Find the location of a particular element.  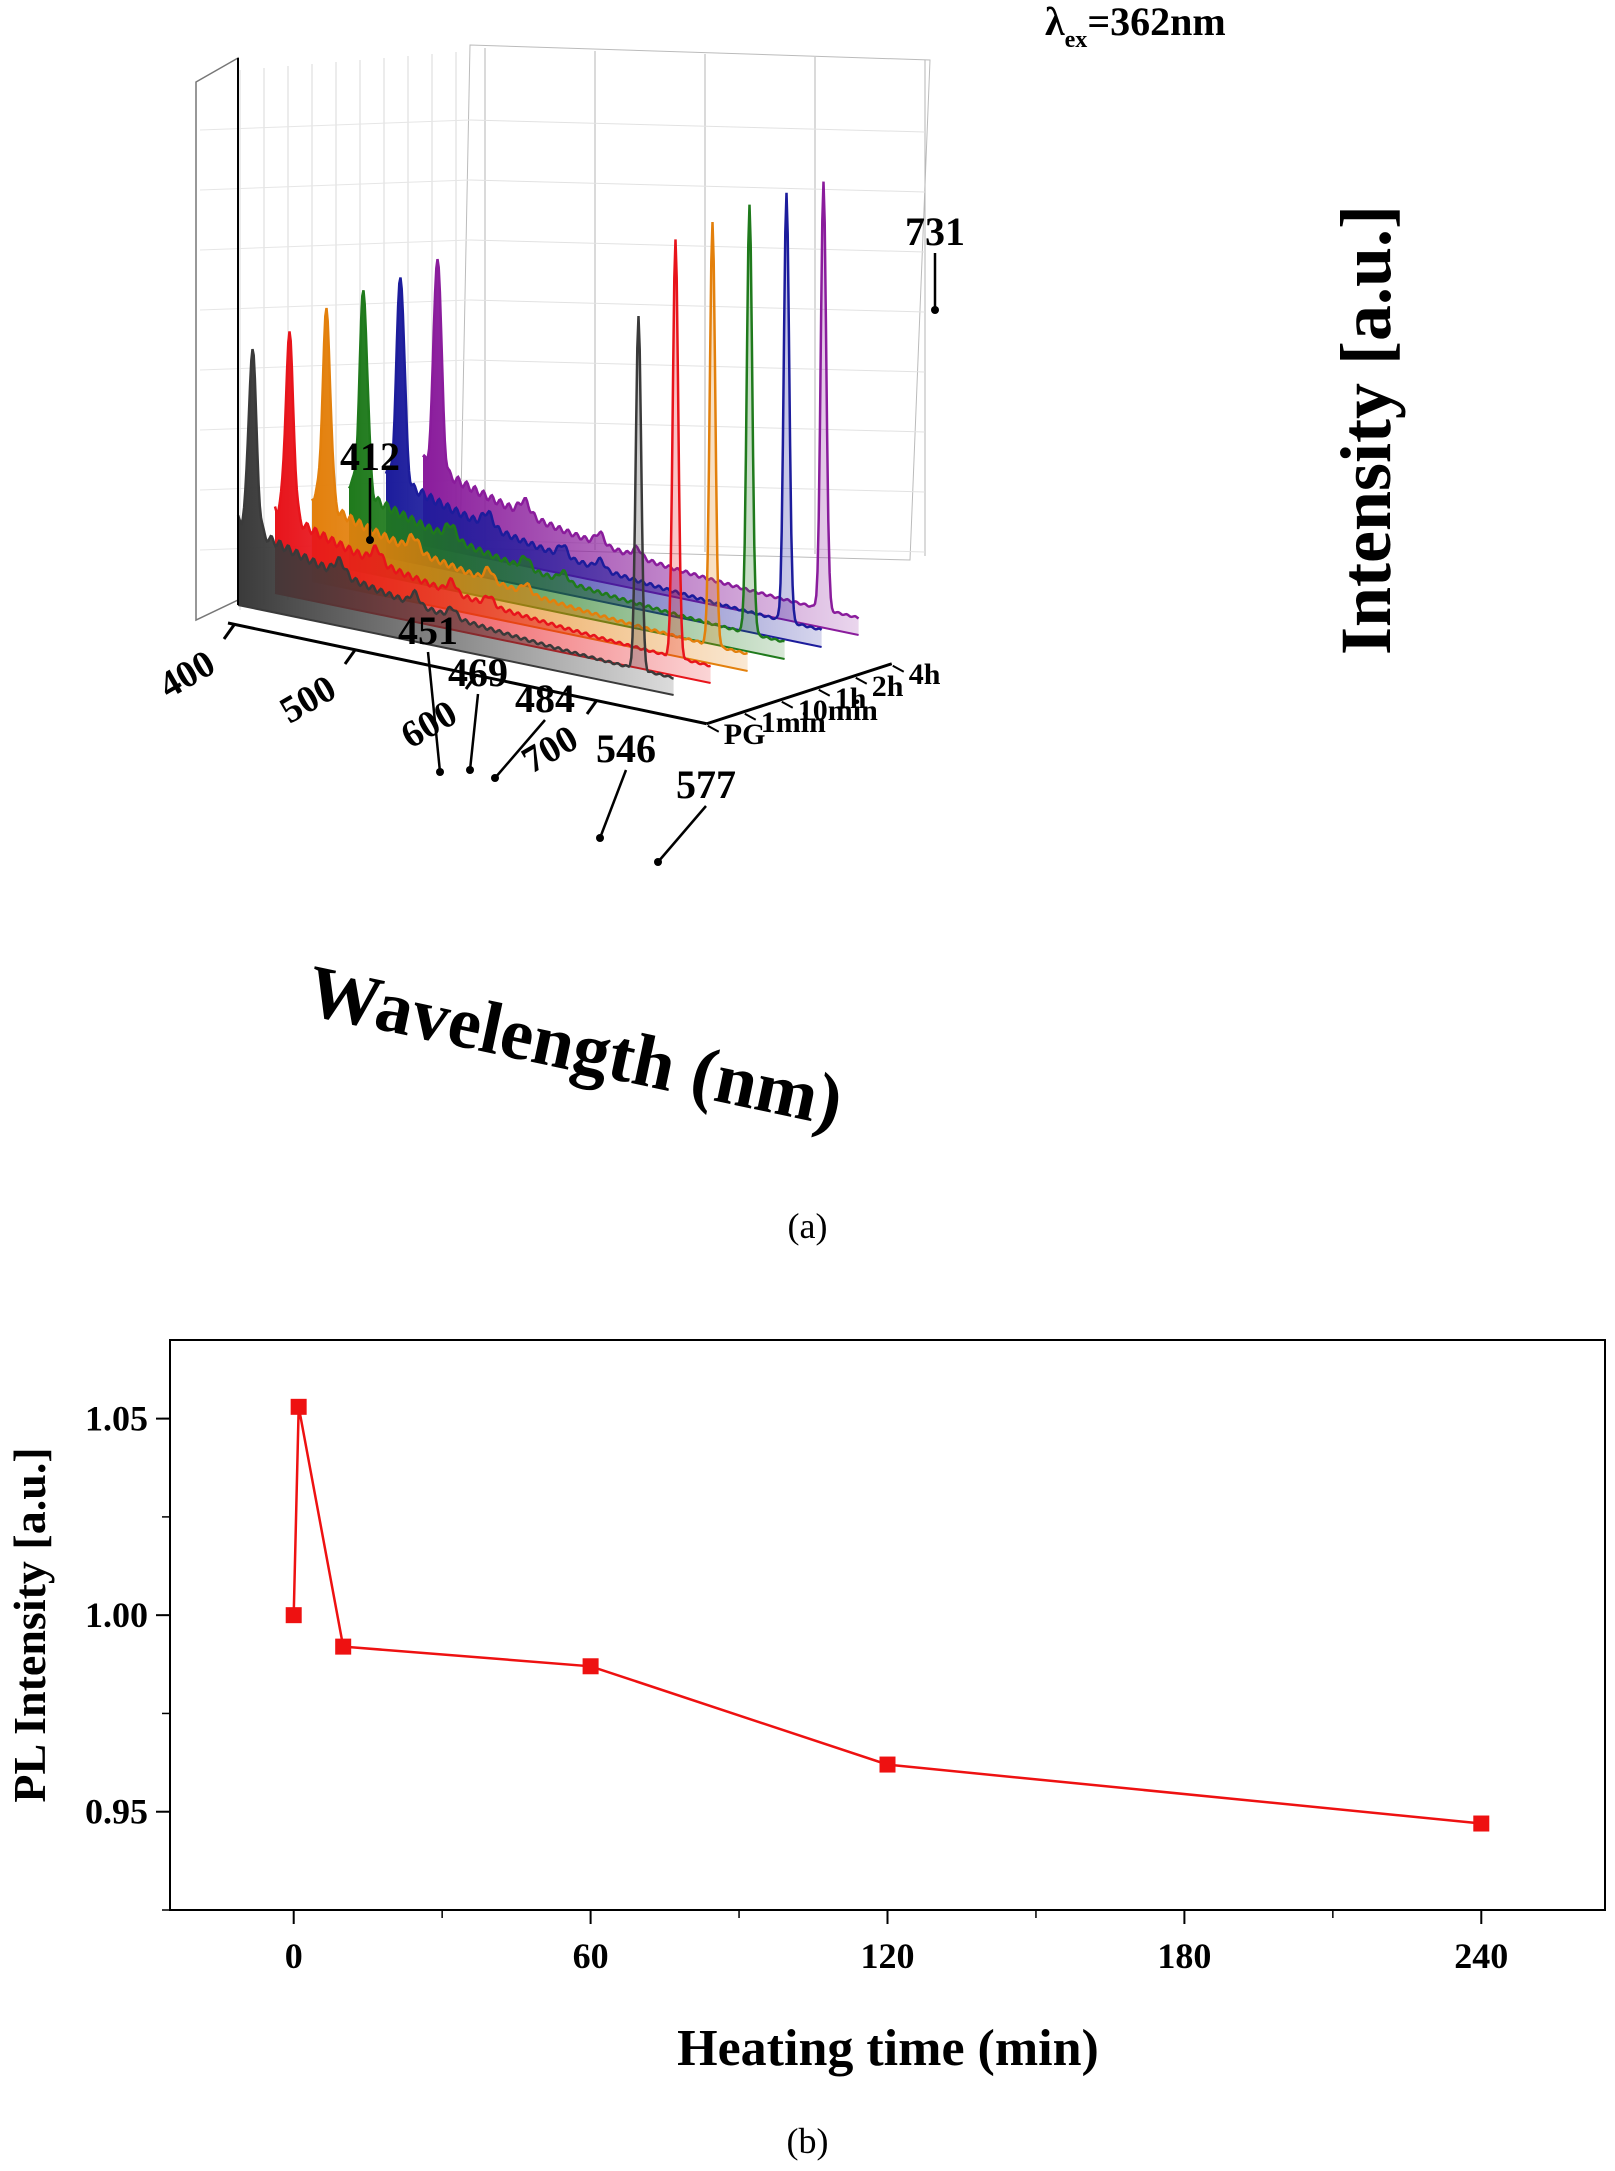

spectrum-fill-4h is located at coordinates (641, 408).